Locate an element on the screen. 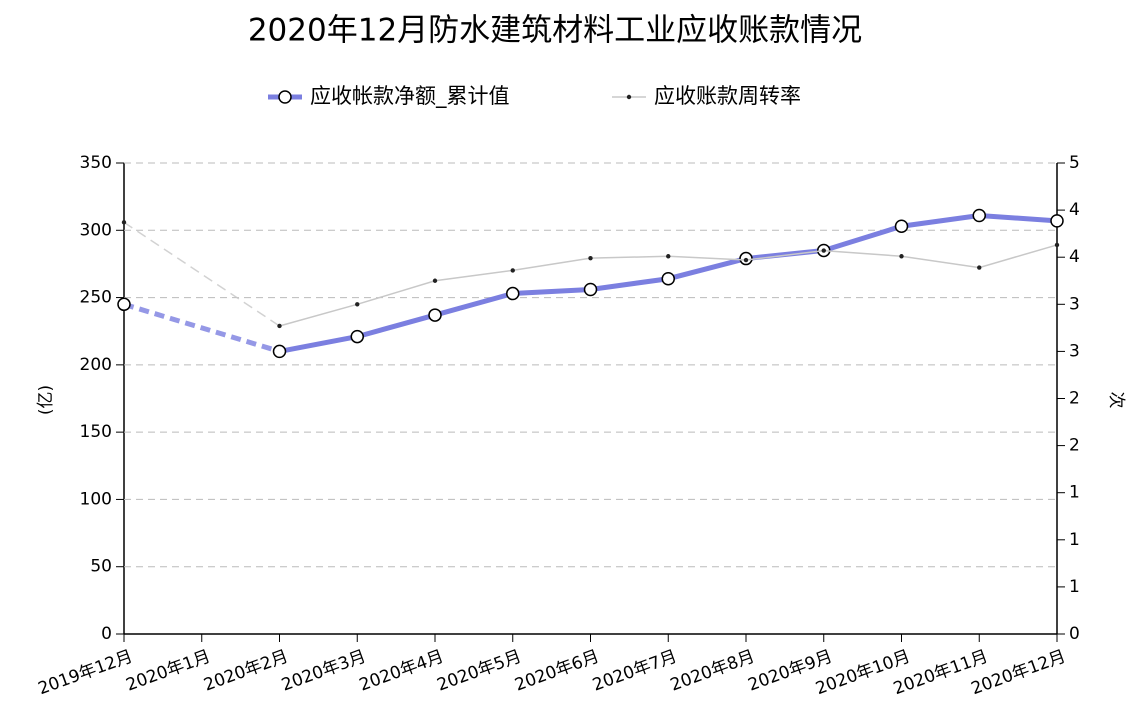 The width and height of the screenshot is (1136, 712). y-tick-label: 350 is located at coordinates (96, 163).